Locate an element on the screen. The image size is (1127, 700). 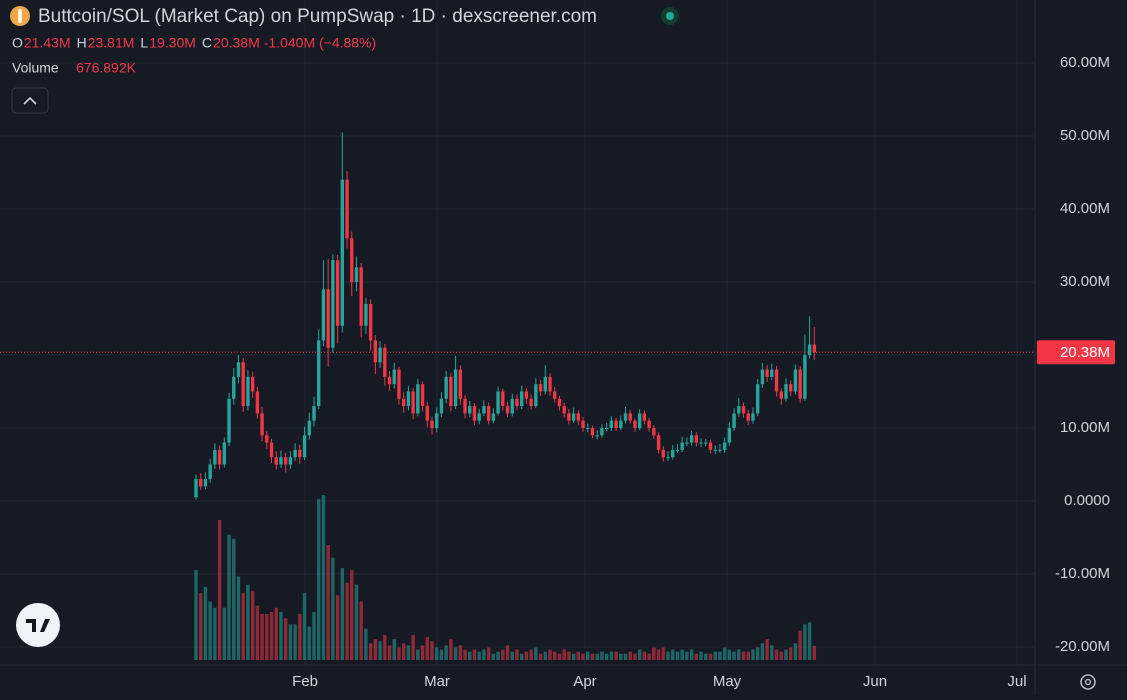
x-tick-label: Mar is located at coordinates (437, 681).